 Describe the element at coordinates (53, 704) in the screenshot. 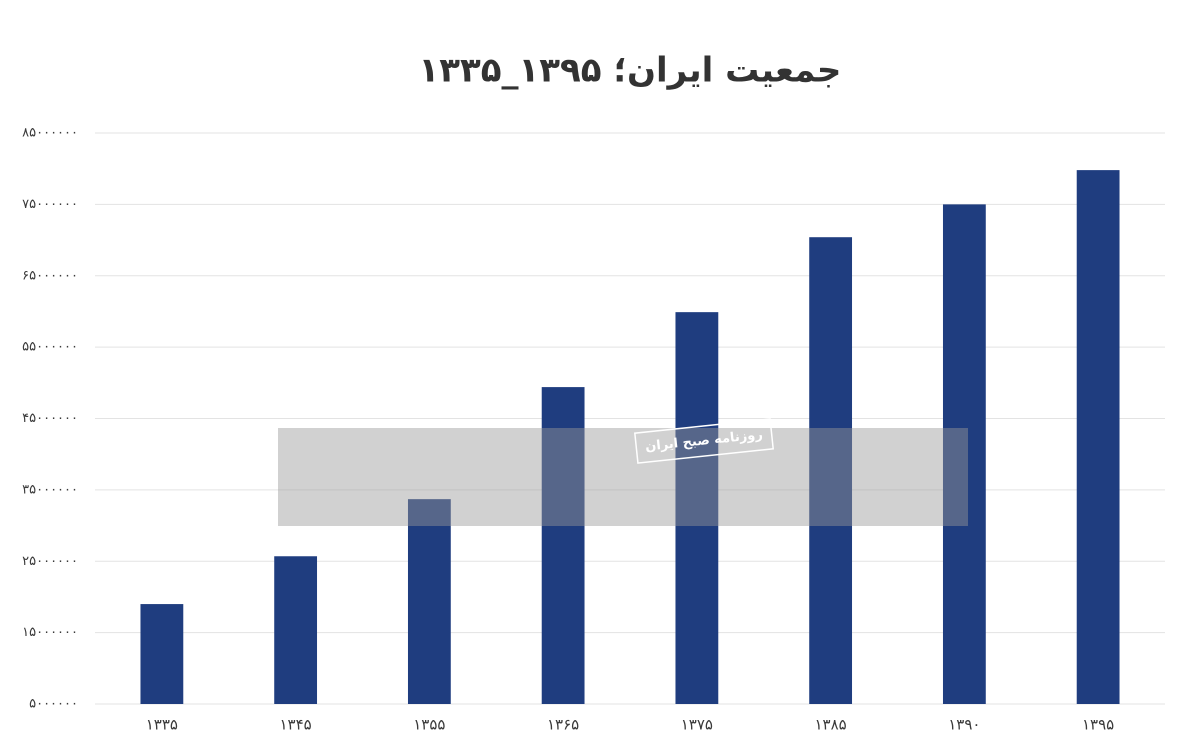

I see `y-tick-label: ۵۰۰۰۰۰۰` at that location.